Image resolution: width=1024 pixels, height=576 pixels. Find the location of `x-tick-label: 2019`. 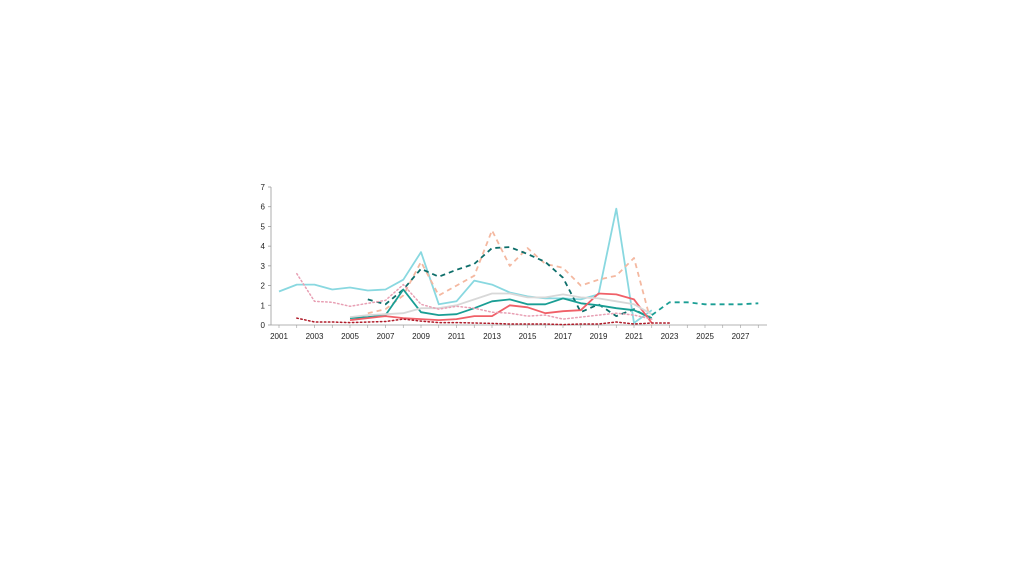

x-tick-label: 2019 is located at coordinates (599, 336).